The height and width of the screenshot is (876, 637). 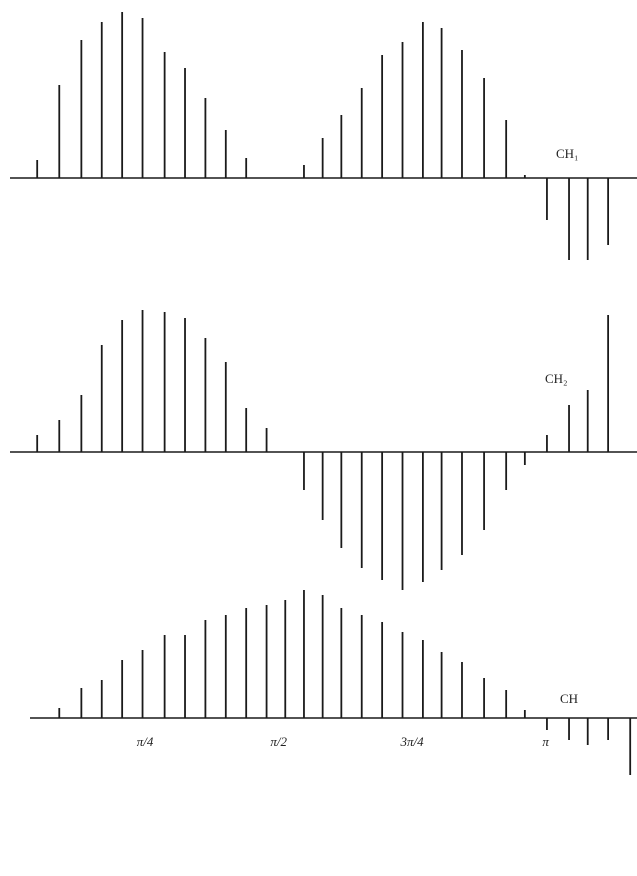 What do you see at coordinates (556, 378) in the screenshot?
I see `channel-label: CH₂` at bounding box center [556, 378].